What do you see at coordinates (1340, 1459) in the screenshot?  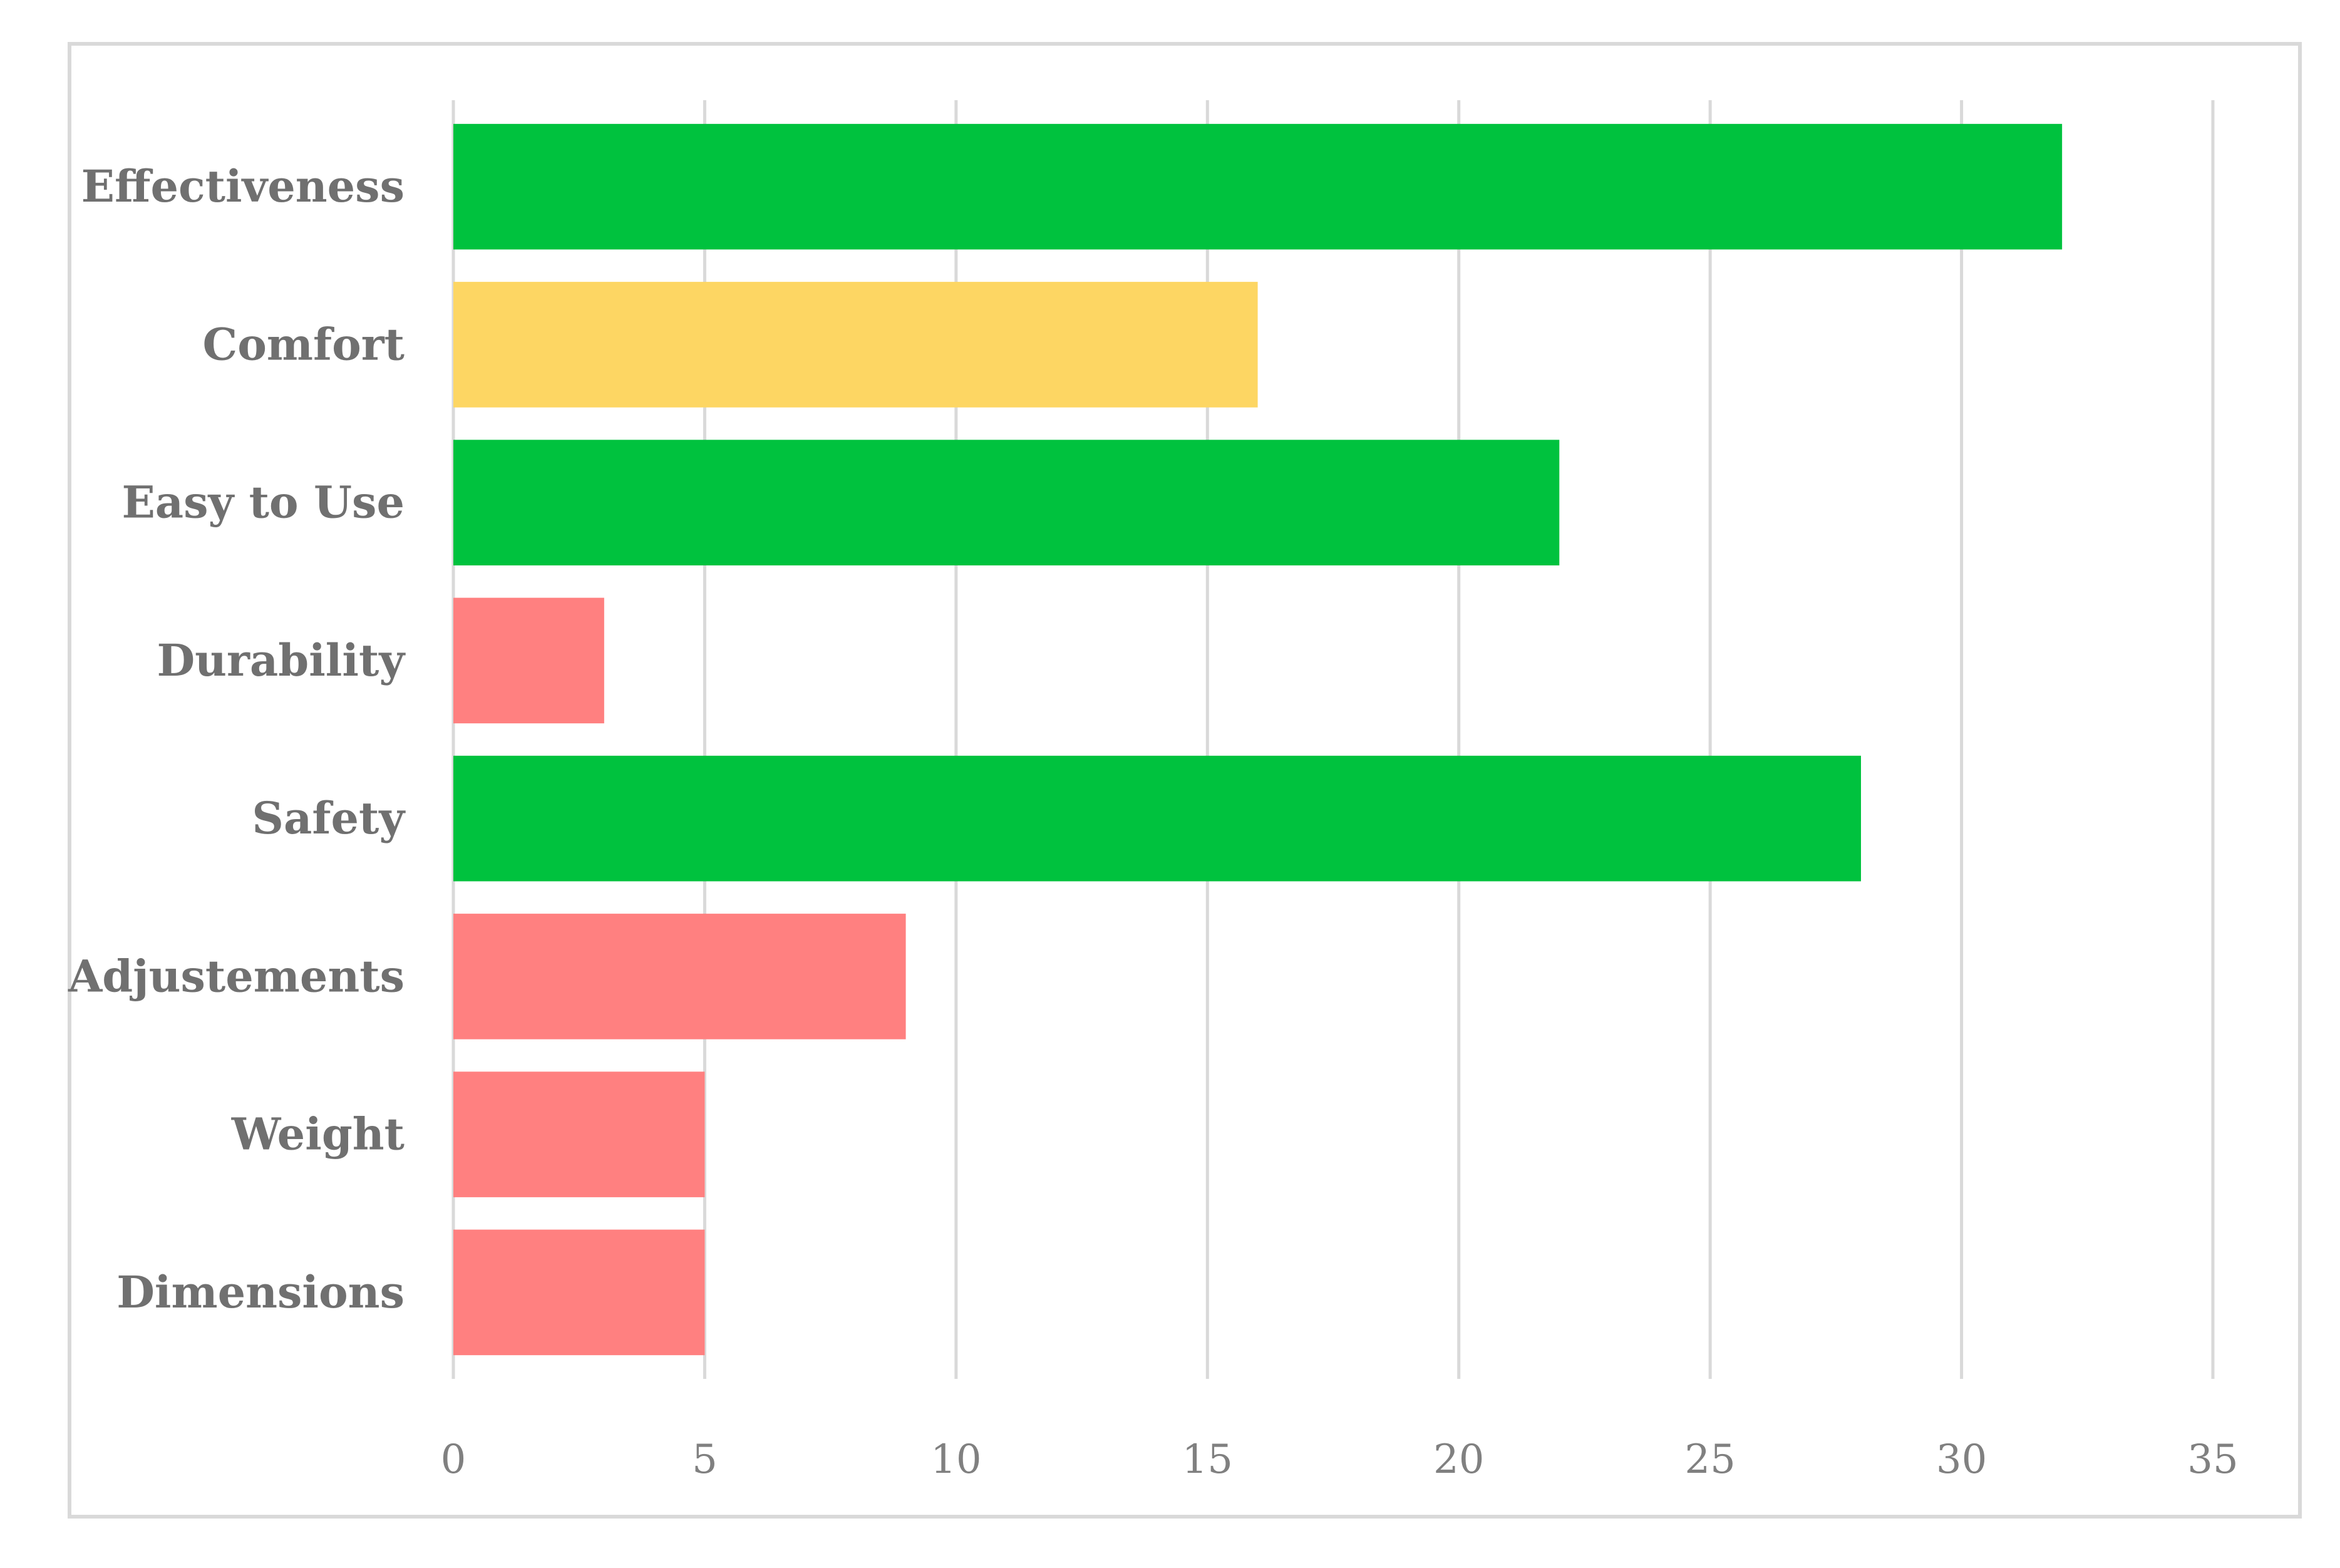 I see `x-tick-labels: 0 5 10 15 20 25 30 35` at bounding box center [1340, 1459].